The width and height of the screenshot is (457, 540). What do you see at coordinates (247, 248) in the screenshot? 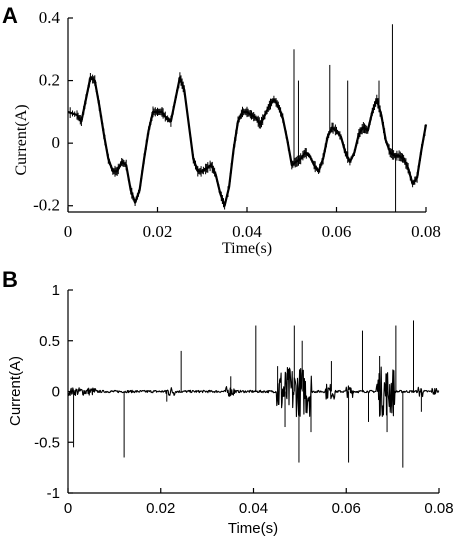
I see `chart-a-x-label: Time(s)` at bounding box center [247, 248].